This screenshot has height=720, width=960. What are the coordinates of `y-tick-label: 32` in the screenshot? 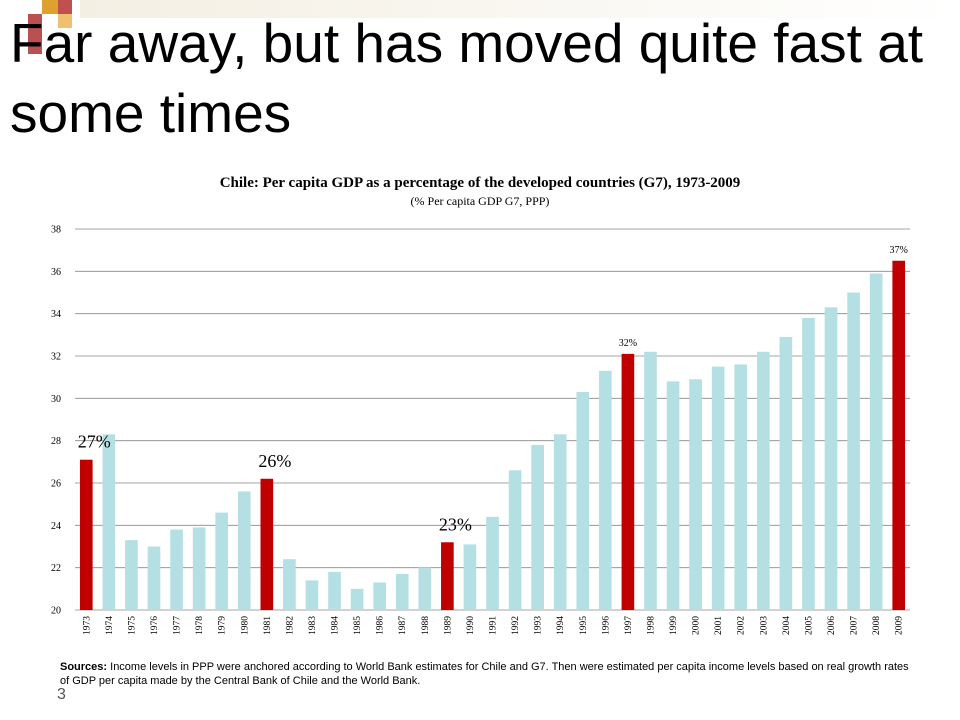 It's located at (56, 357).